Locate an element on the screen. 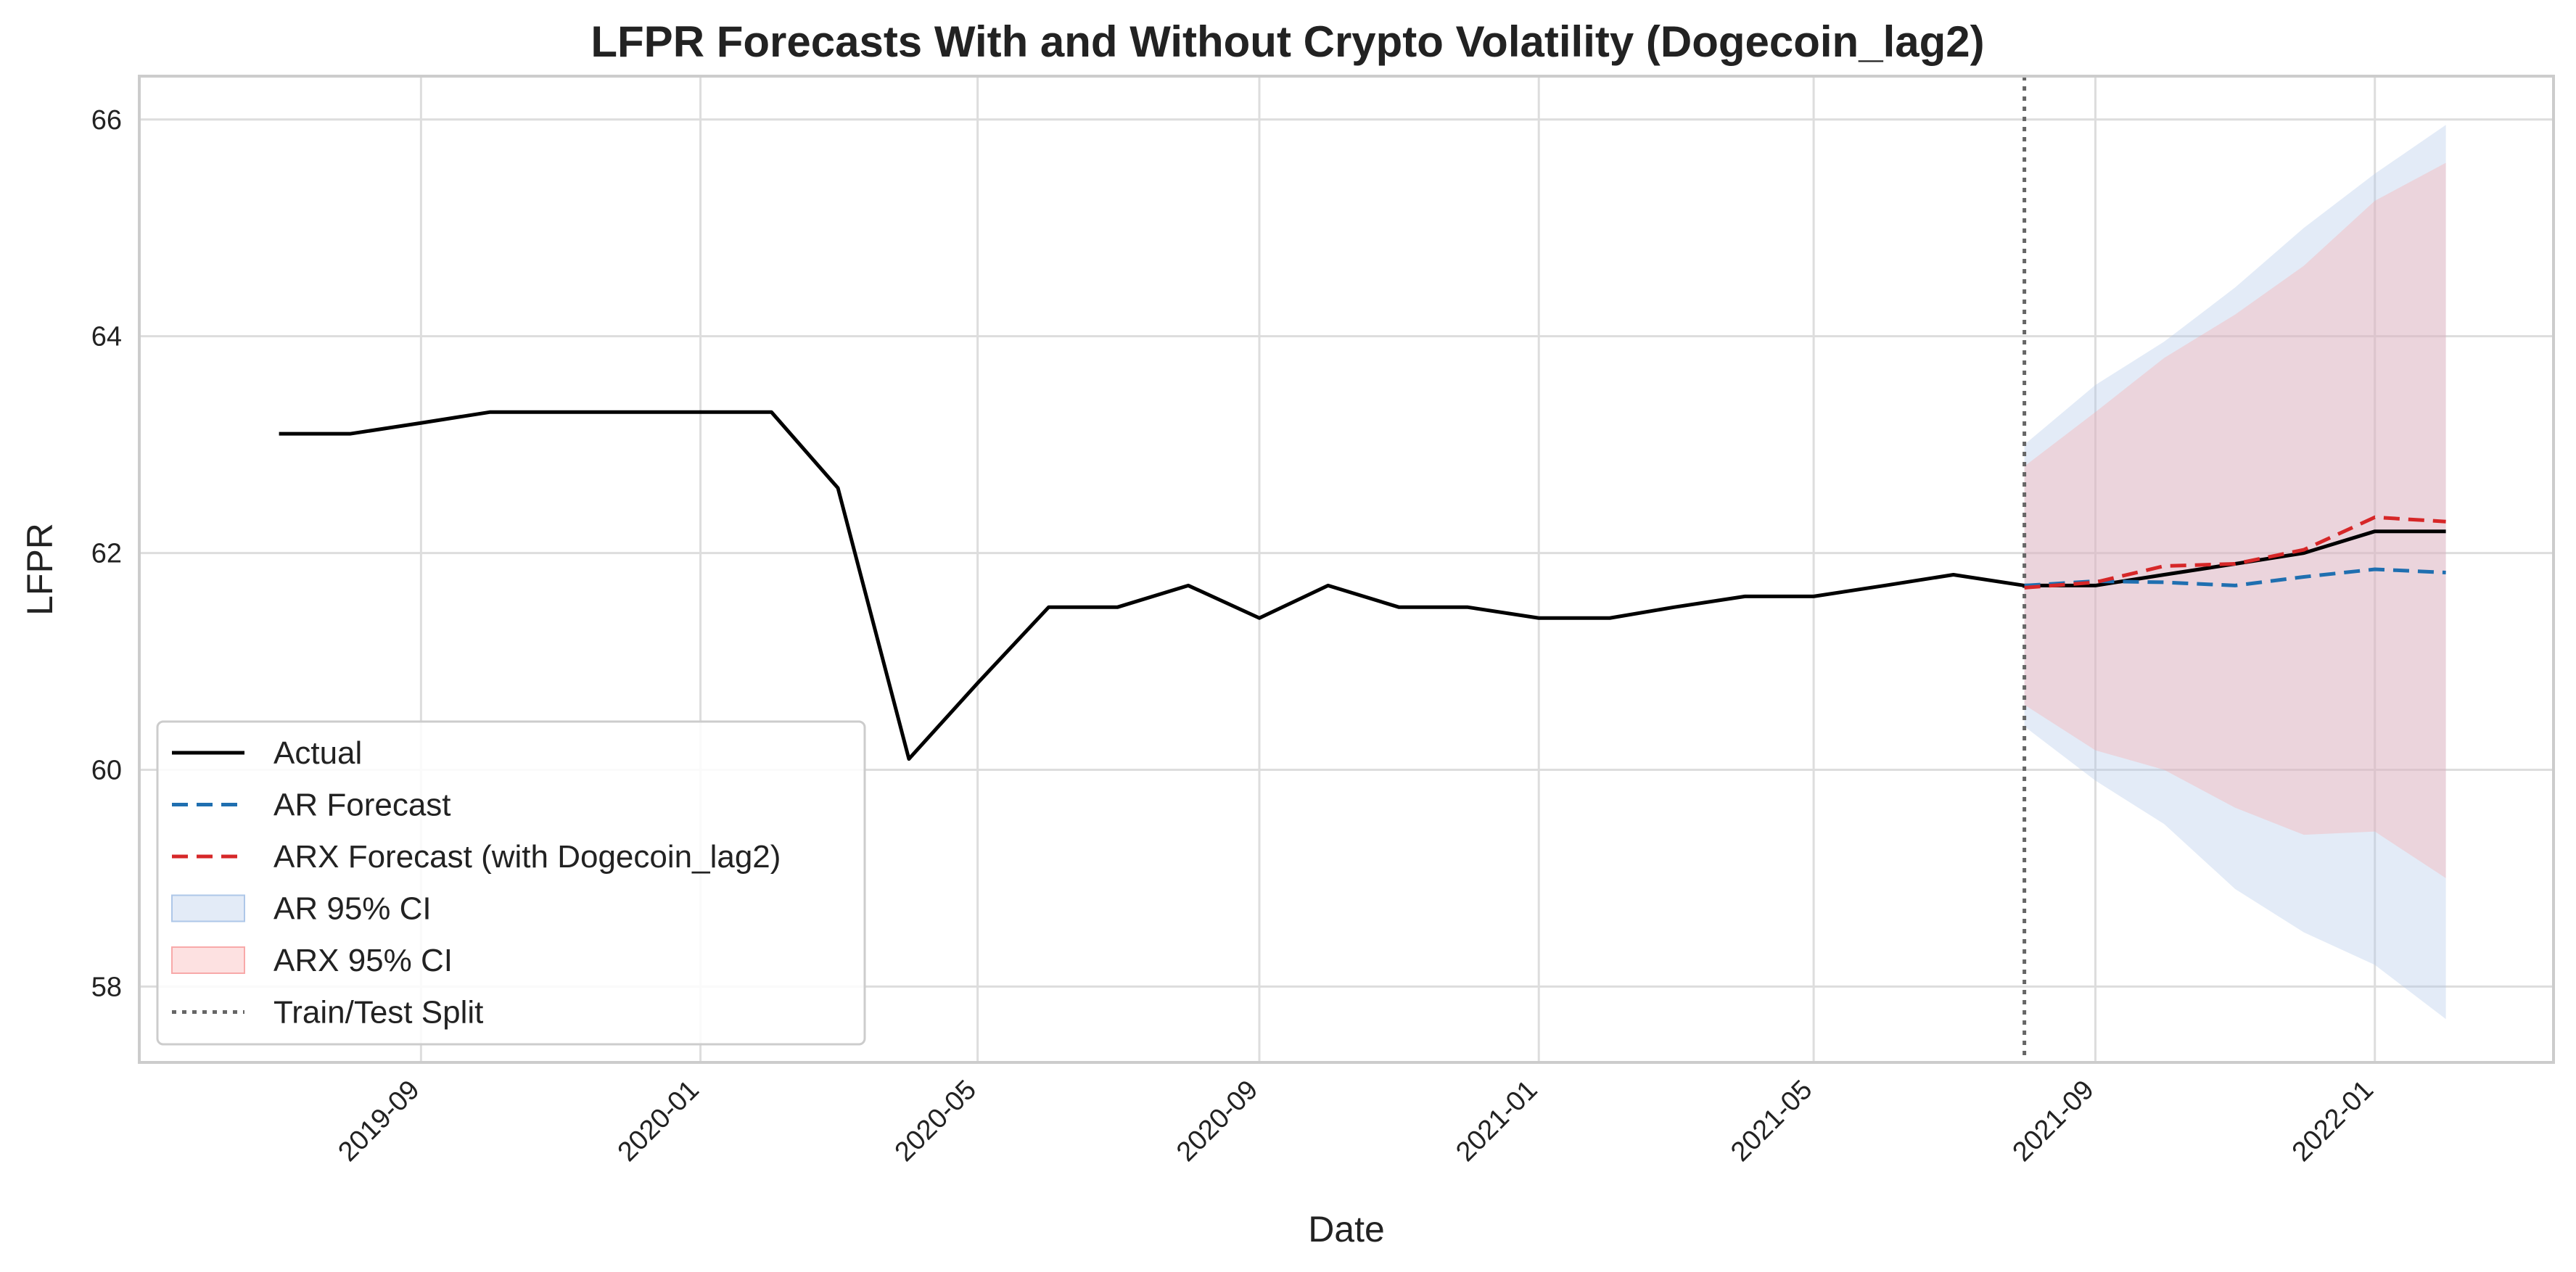 Image resolution: width=2576 pixels, height=1272 pixels. legend-label-arx-forecast-with-dogecoin-lag2: ARX Forecast (with Dogecoin_lag2) is located at coordinates (527, 857).